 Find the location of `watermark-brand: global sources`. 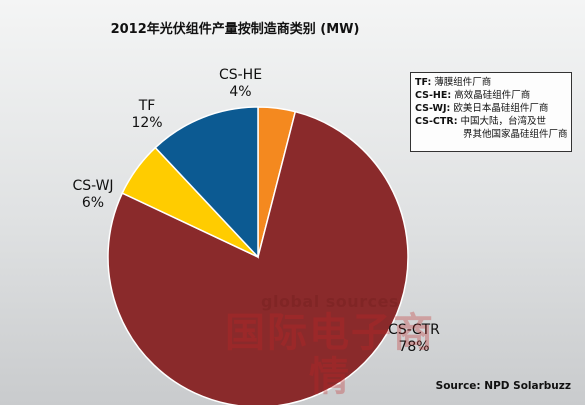

watermark-brand: global sources is located at coordinates (330, 301).